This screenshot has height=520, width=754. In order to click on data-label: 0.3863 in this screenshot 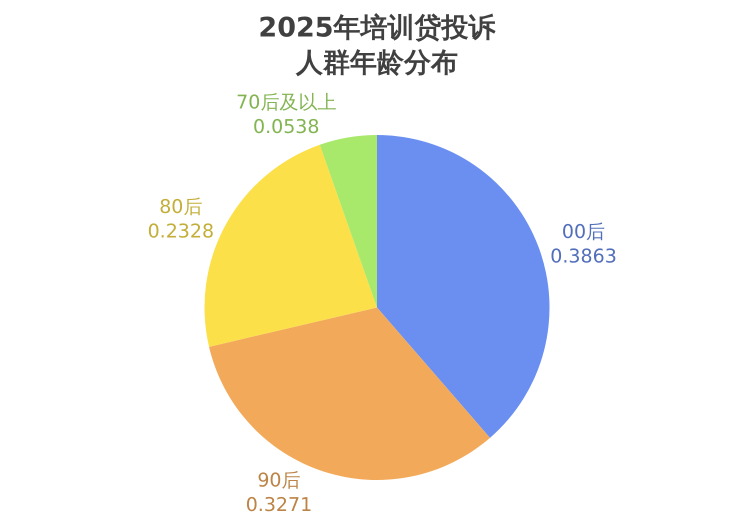, I will do `click(583, 257)`.